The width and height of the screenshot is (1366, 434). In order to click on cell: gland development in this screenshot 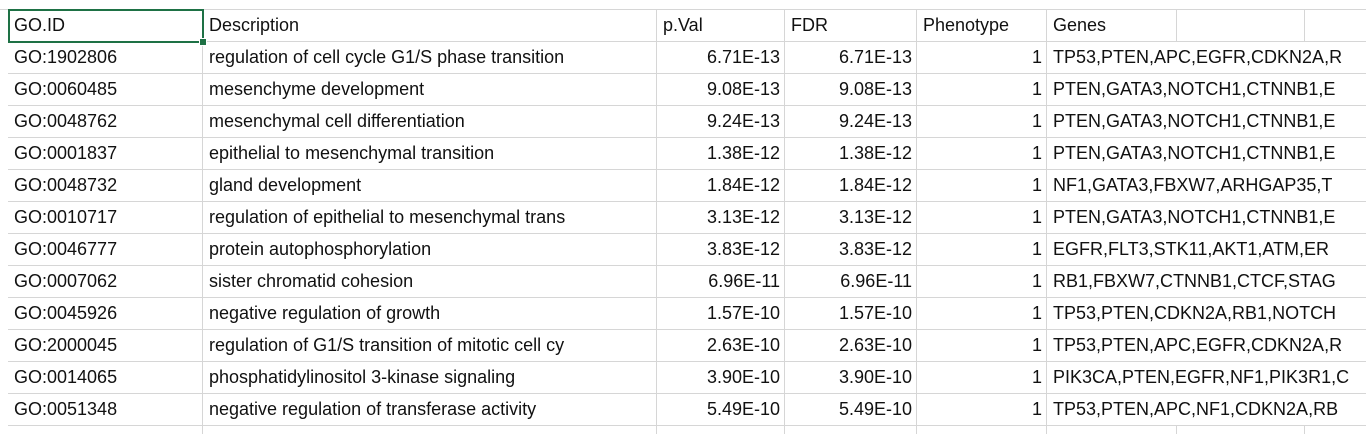, I will do `click(430, 186)`.